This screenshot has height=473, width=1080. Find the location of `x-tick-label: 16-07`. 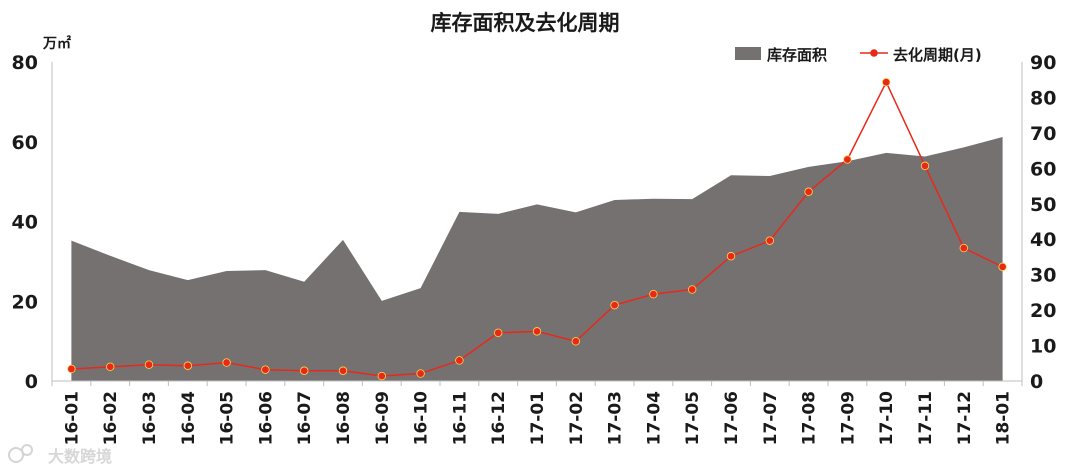

x-tick-label: 16-07 is located at coordinates (305, 418).